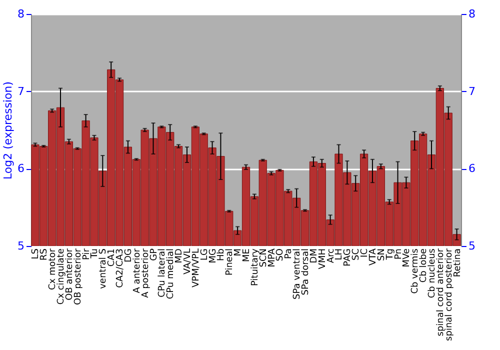  Describe the element at coordinates (154, 254) in the screenshot. I see `x-tick-label: GP` at that location.